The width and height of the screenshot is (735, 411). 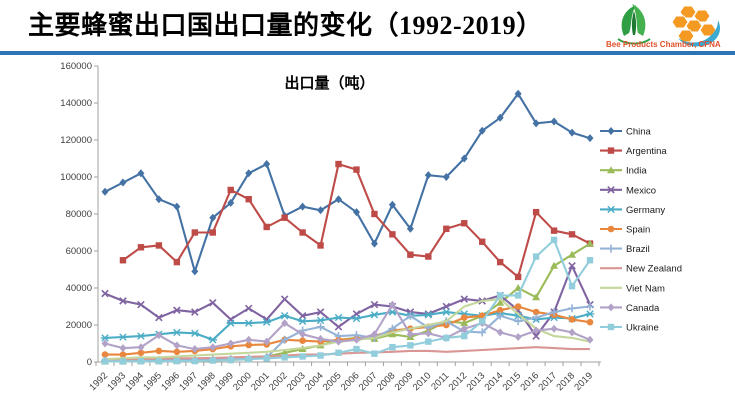 I want to click on series-line-mexico, so click(x=347, y=301).